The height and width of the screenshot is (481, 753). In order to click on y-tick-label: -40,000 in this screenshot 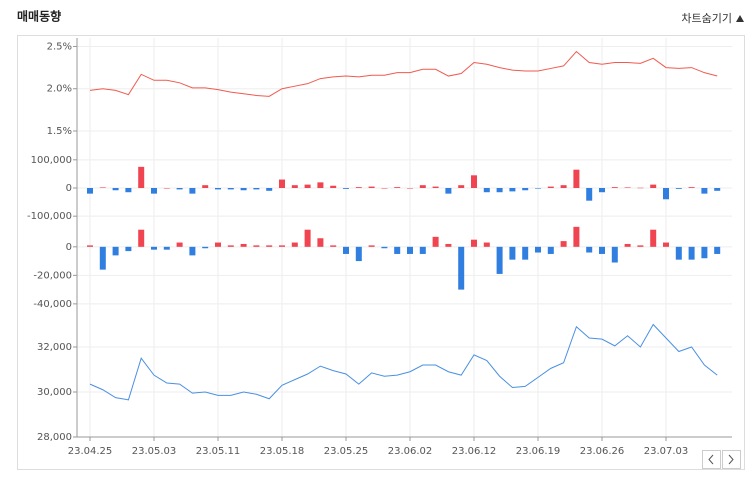, I will do `click(52, 304)`.